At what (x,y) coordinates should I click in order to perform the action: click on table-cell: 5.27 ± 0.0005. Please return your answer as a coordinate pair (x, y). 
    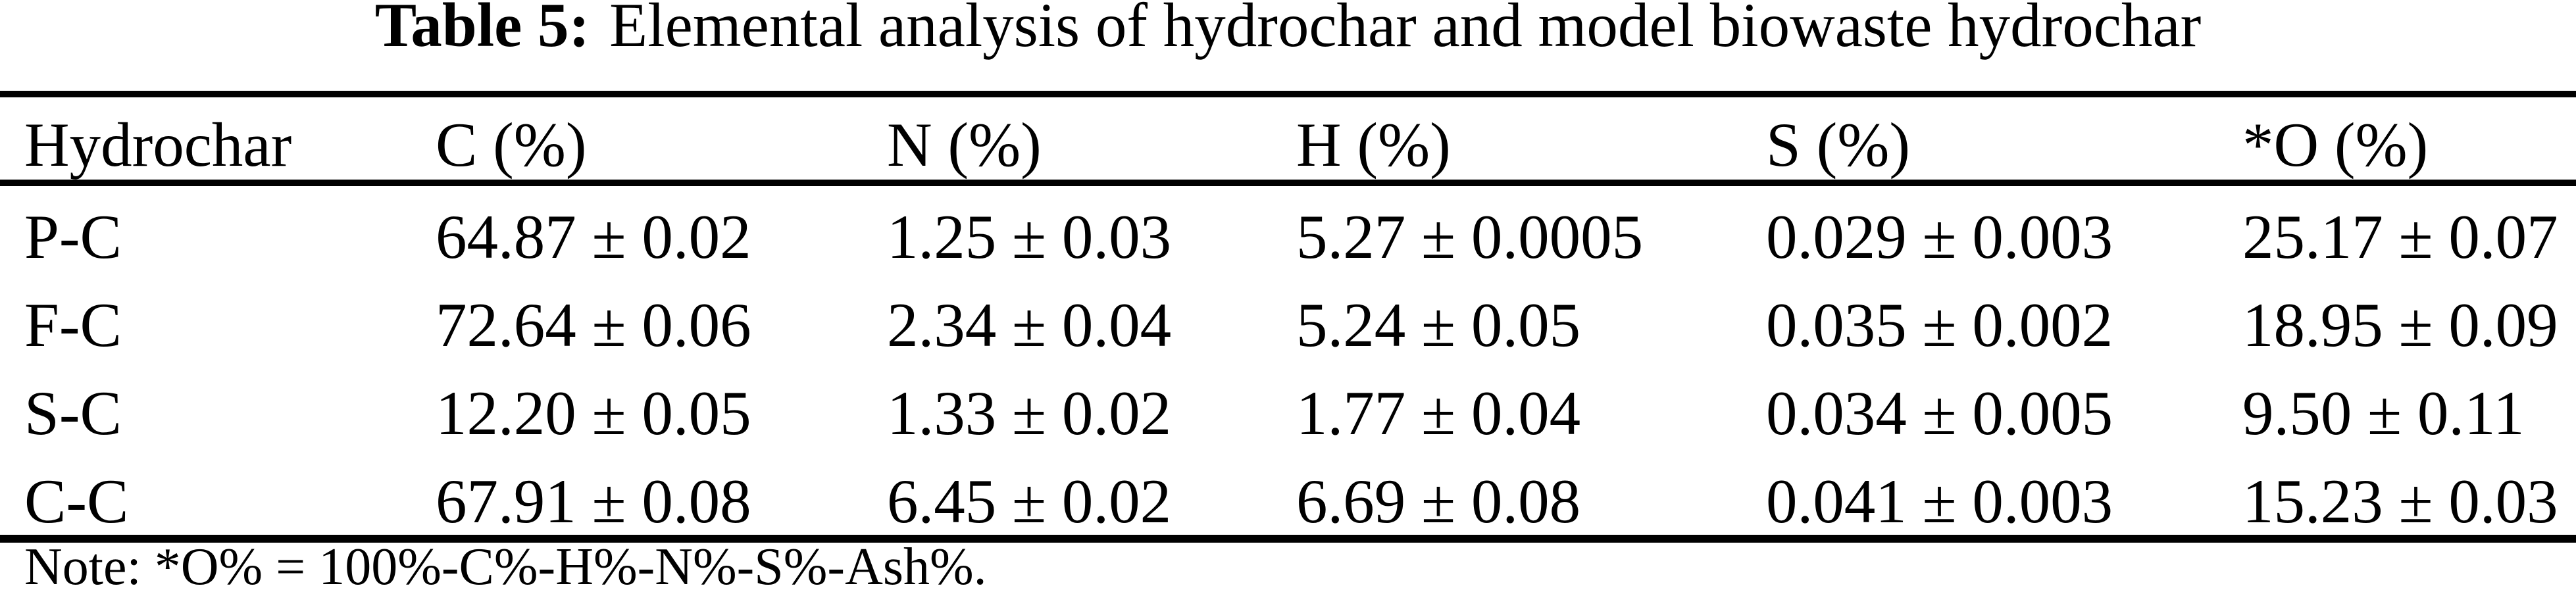
    Looking at the image, I should click on (1470, 236).